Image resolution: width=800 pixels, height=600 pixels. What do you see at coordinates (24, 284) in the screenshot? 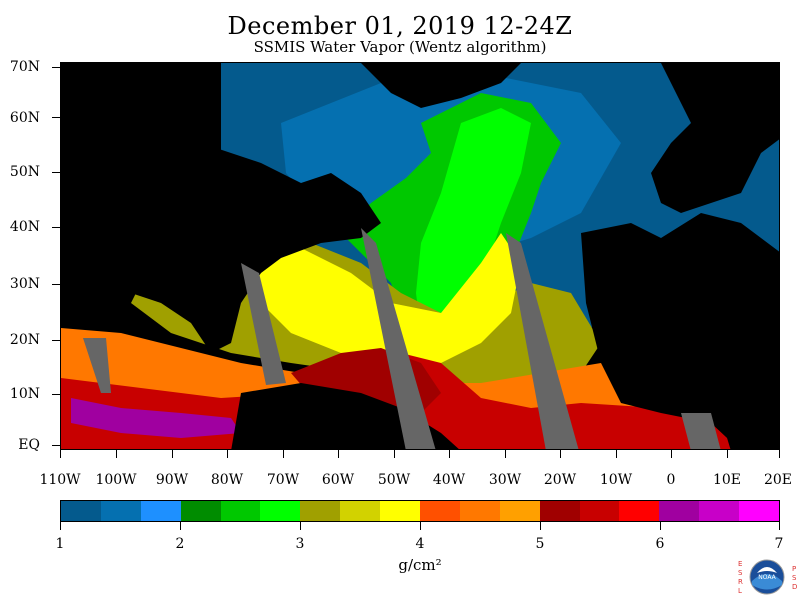
I see `lat-label: 30N` at bounding box center [24, 284].